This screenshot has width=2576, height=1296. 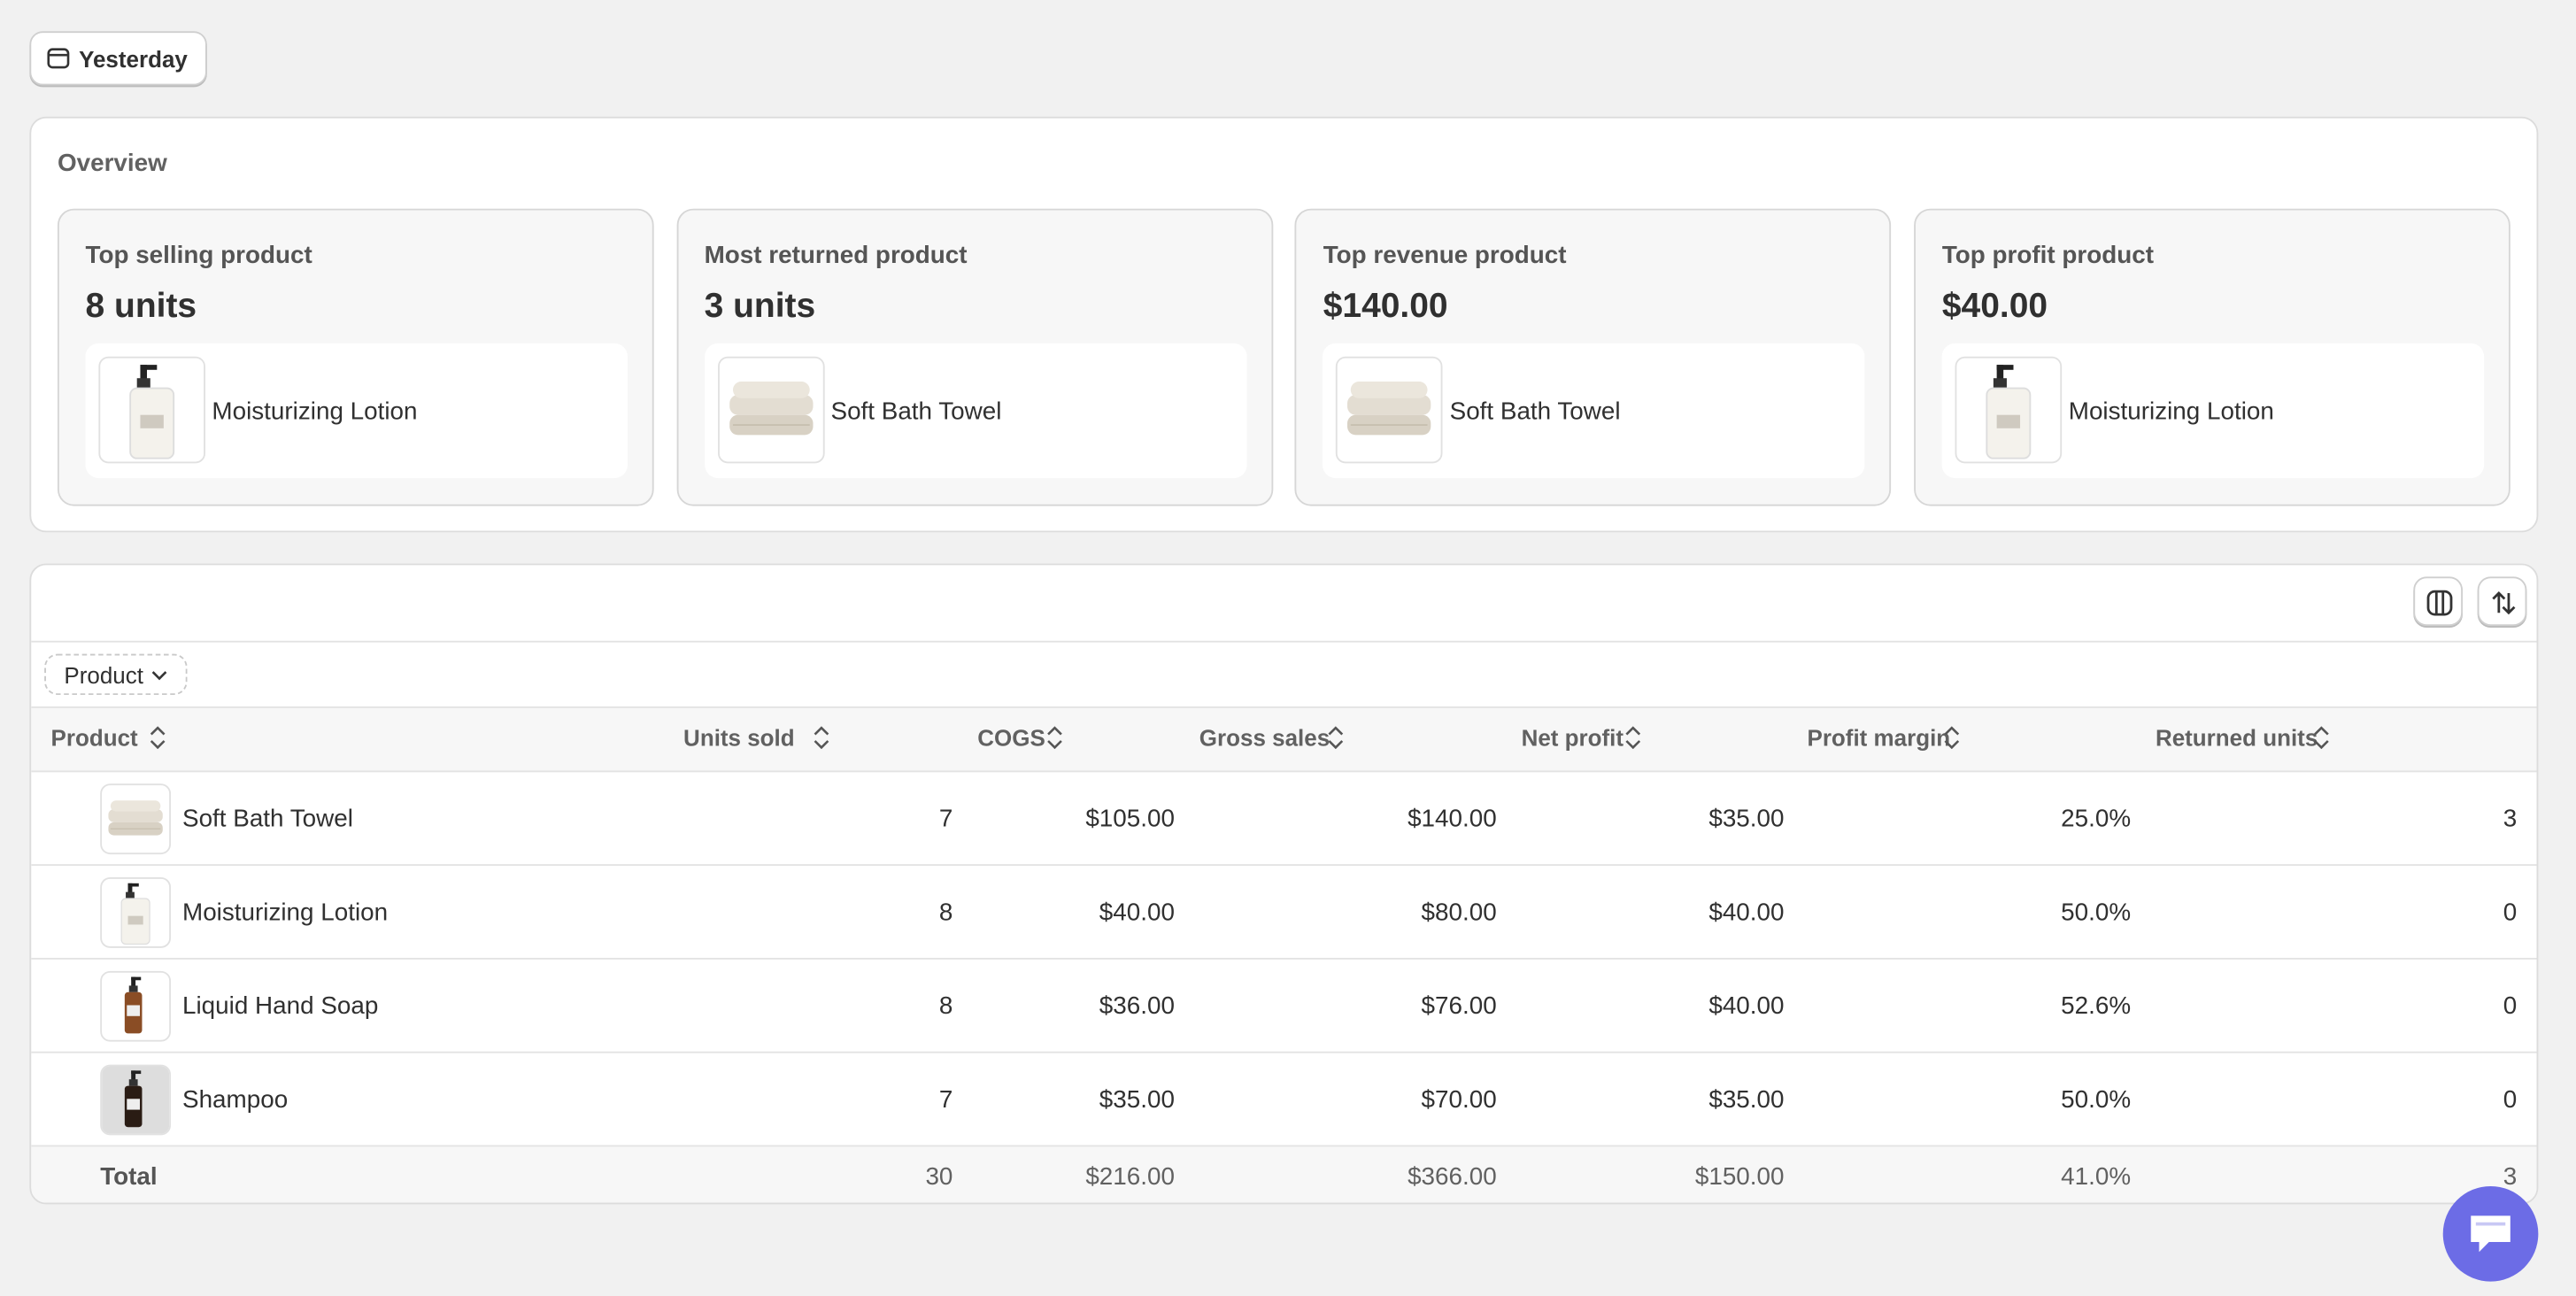 I want to click on column-header: COGS, so click(x=1011, y=738).